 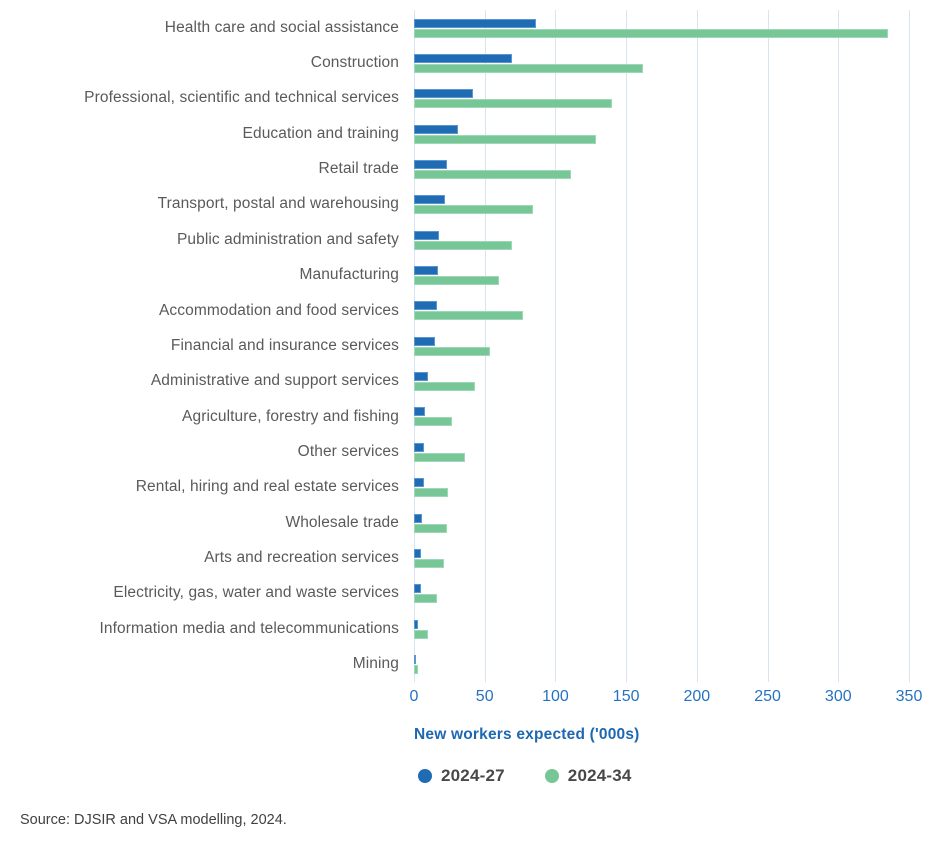 I want to click on category-row: Manufacturing, so click(x=470, y=275).